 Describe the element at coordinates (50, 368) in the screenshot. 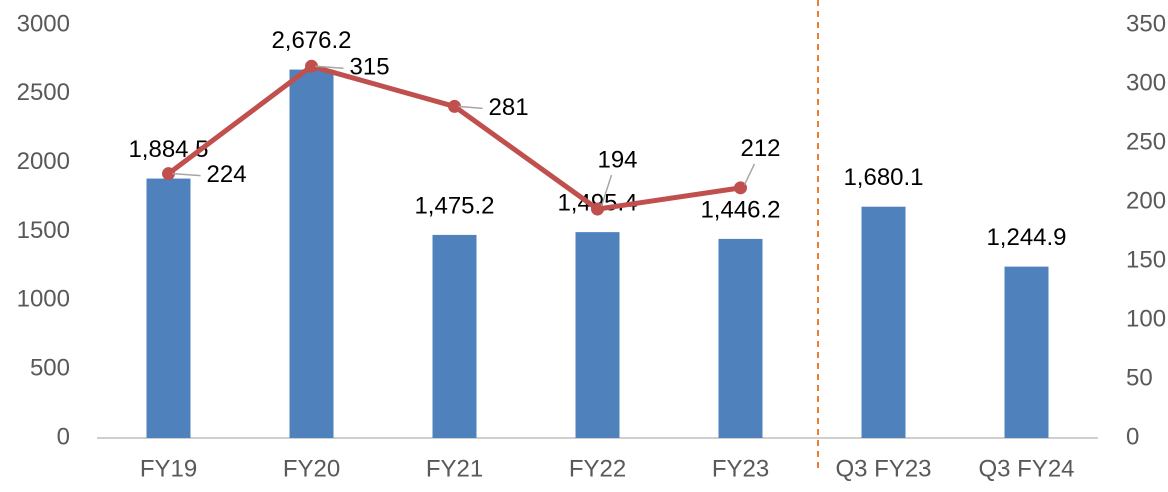

I see `y-tick-label: 500` at that location.